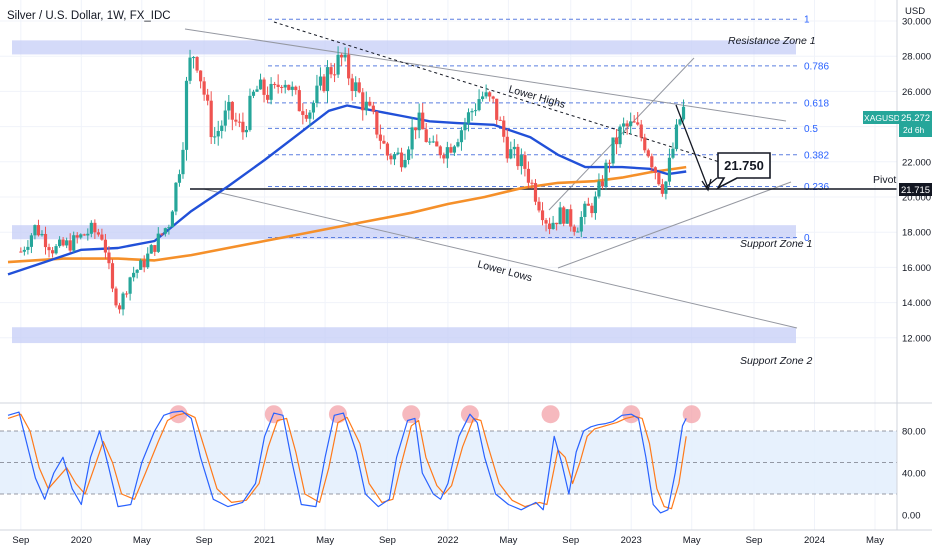  What do you see at coordinates (264, 540) in the screenshot?
I see `time-tick-label: 2021` at bounding box center [264, 540].